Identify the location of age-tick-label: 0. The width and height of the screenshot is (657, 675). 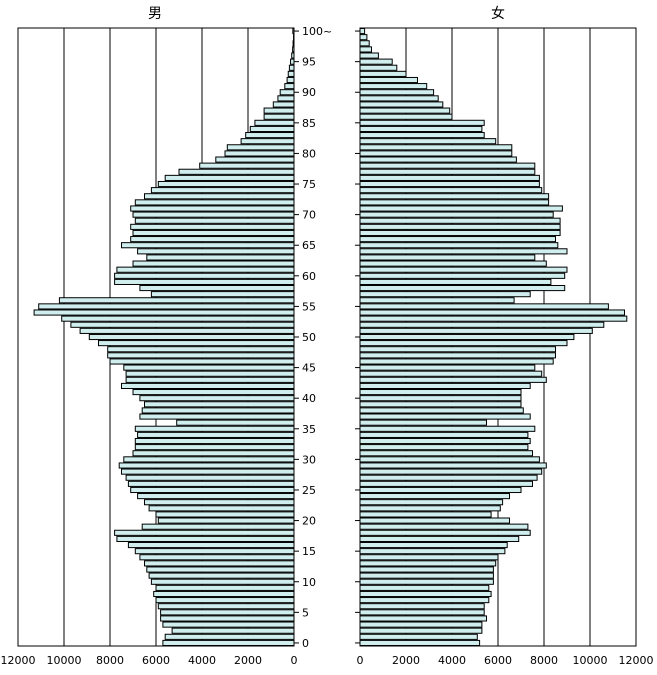
(305, 643).